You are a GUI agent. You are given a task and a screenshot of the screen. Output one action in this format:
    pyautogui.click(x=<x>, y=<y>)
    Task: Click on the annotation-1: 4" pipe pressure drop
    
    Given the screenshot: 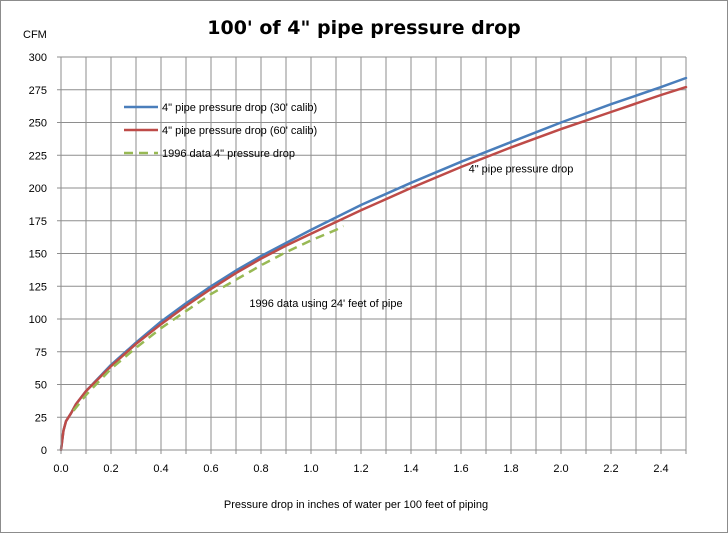 What is the action you would take?
    pyautogui.click(x=521, y=169)
    